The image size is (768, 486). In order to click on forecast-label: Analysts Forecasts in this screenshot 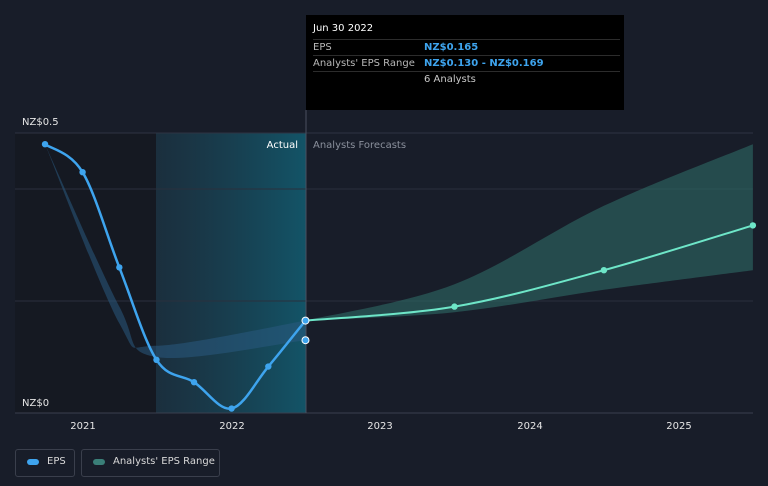, I will do `click(359, 145)`.